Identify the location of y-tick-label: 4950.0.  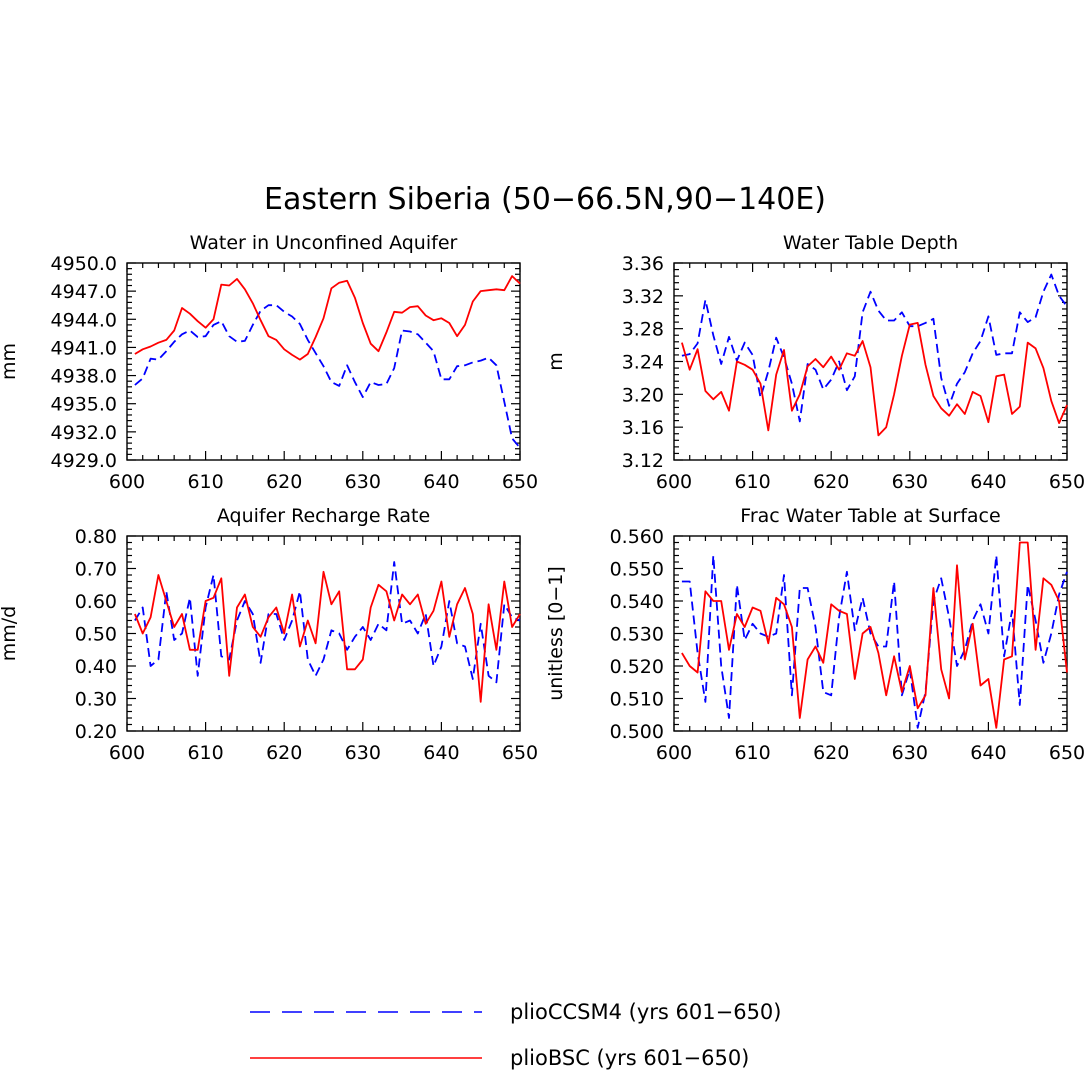
(84, 264).